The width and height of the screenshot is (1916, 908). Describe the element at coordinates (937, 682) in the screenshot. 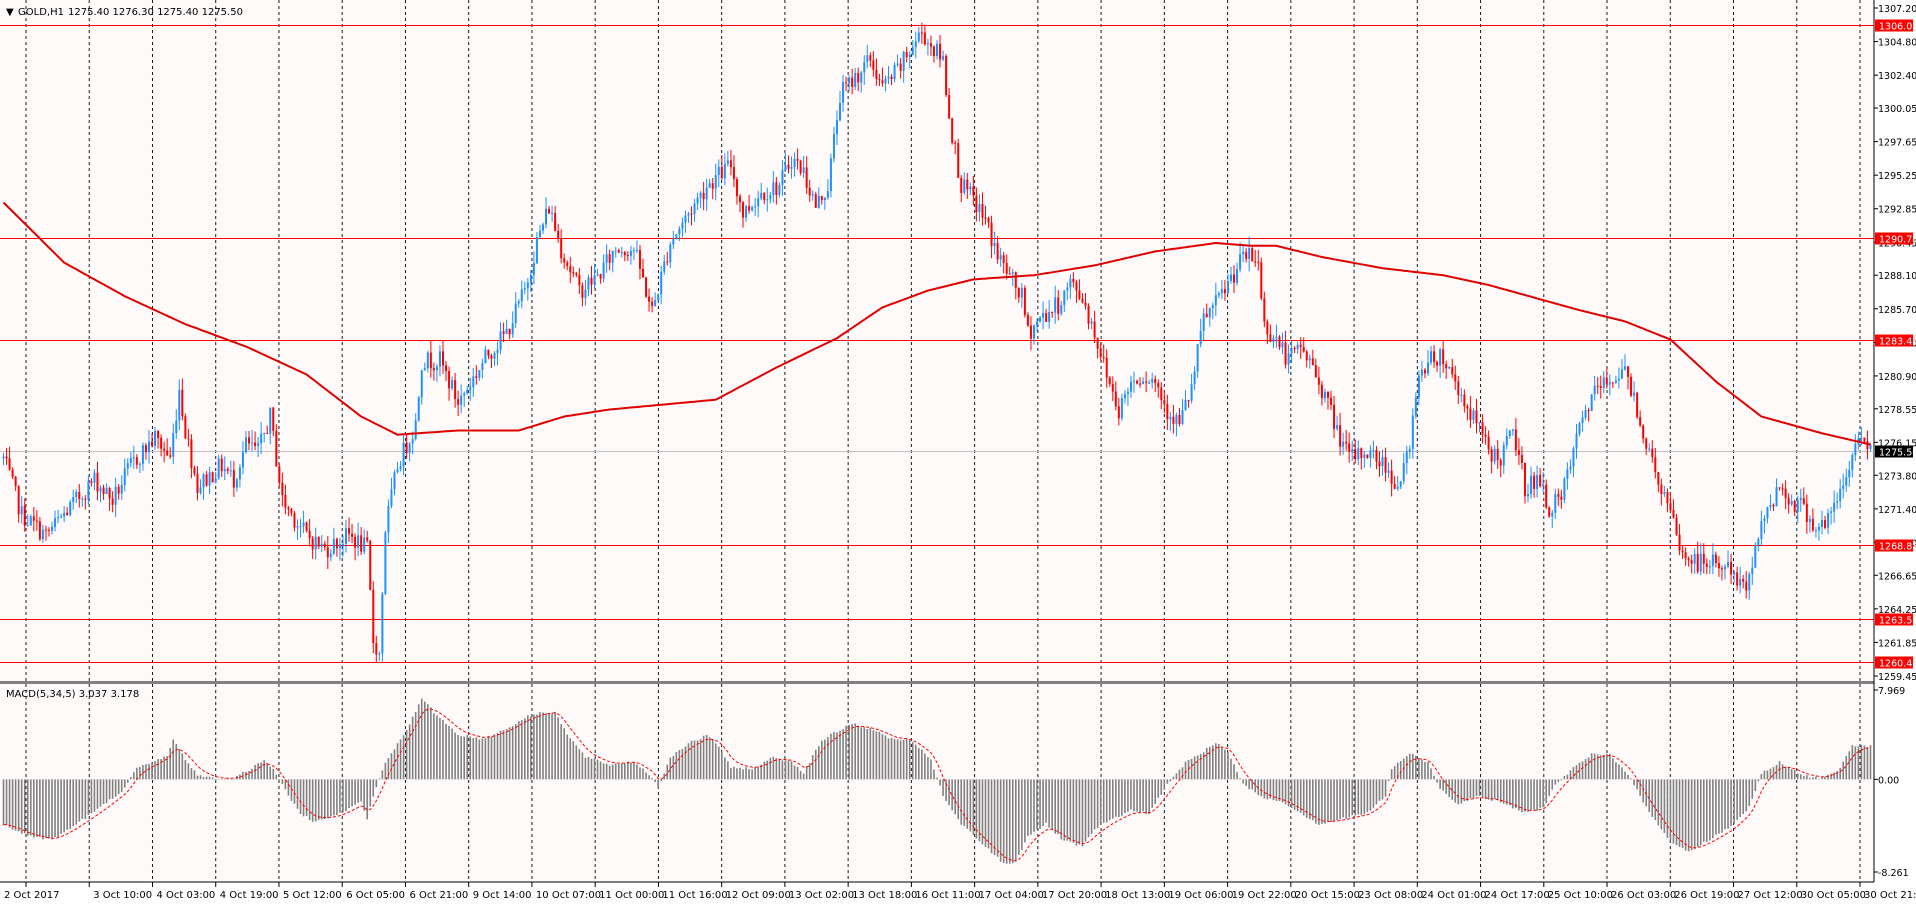

I see `panel-separator` at that location.